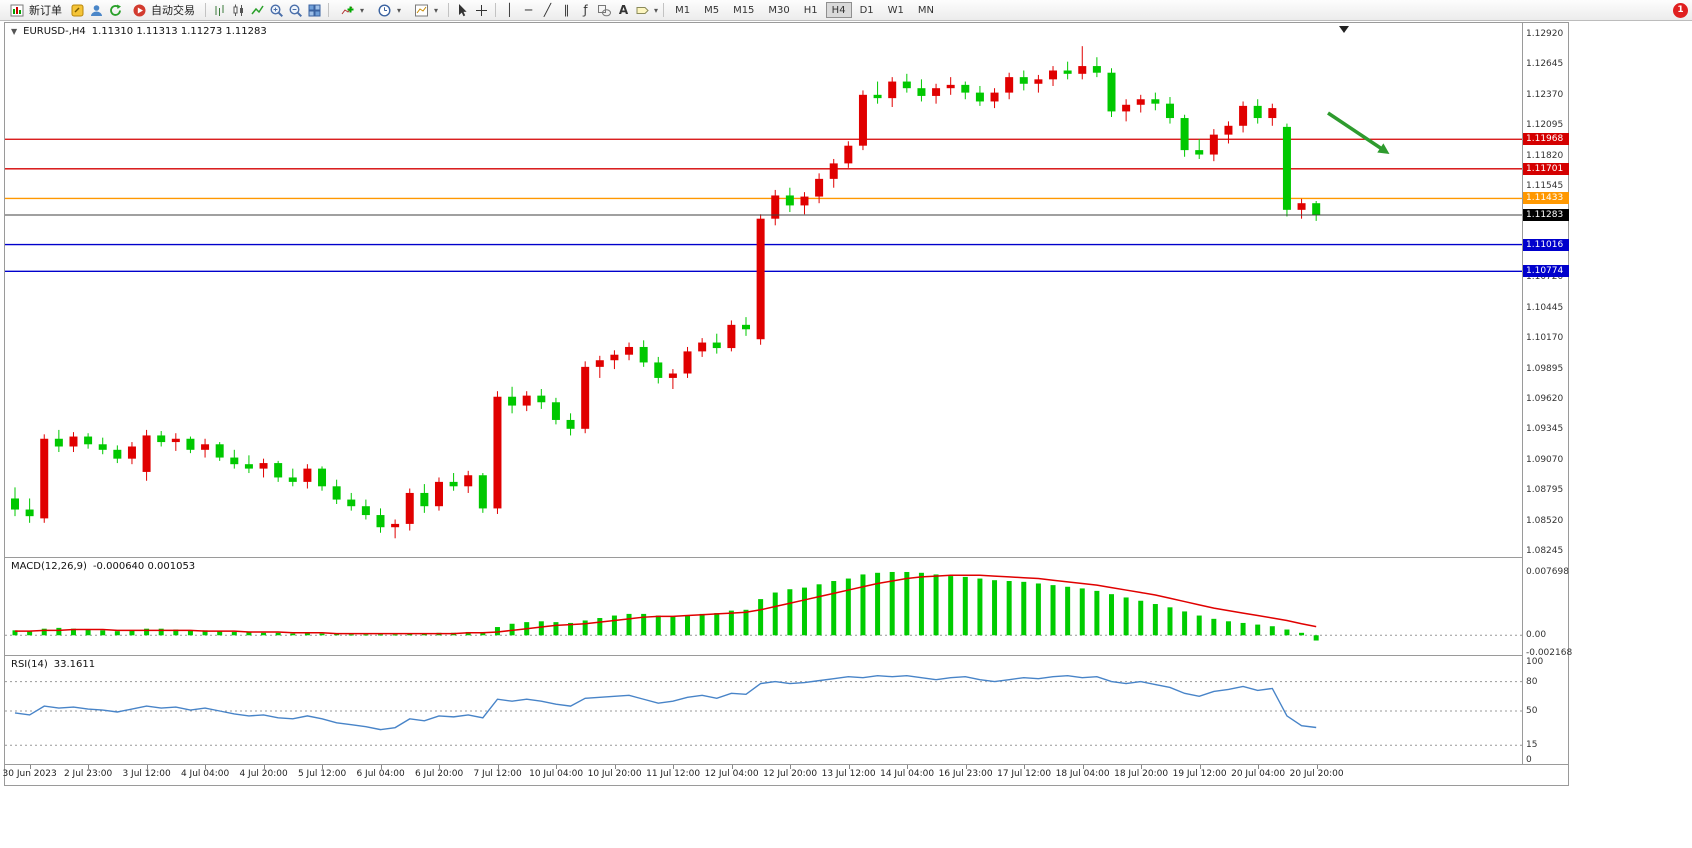 This screenshot has width=1692, height=848. Describe the element at coordinates (314, 10) in the screenshot. I see `tile-windows-icon` at that location.